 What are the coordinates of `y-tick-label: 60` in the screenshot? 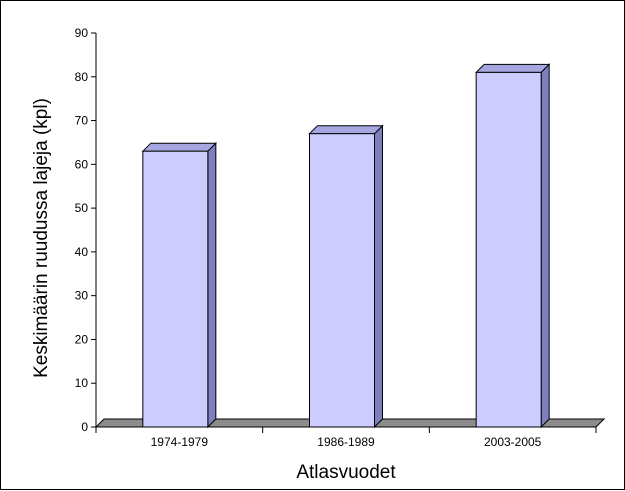 It's located at (82, 164).